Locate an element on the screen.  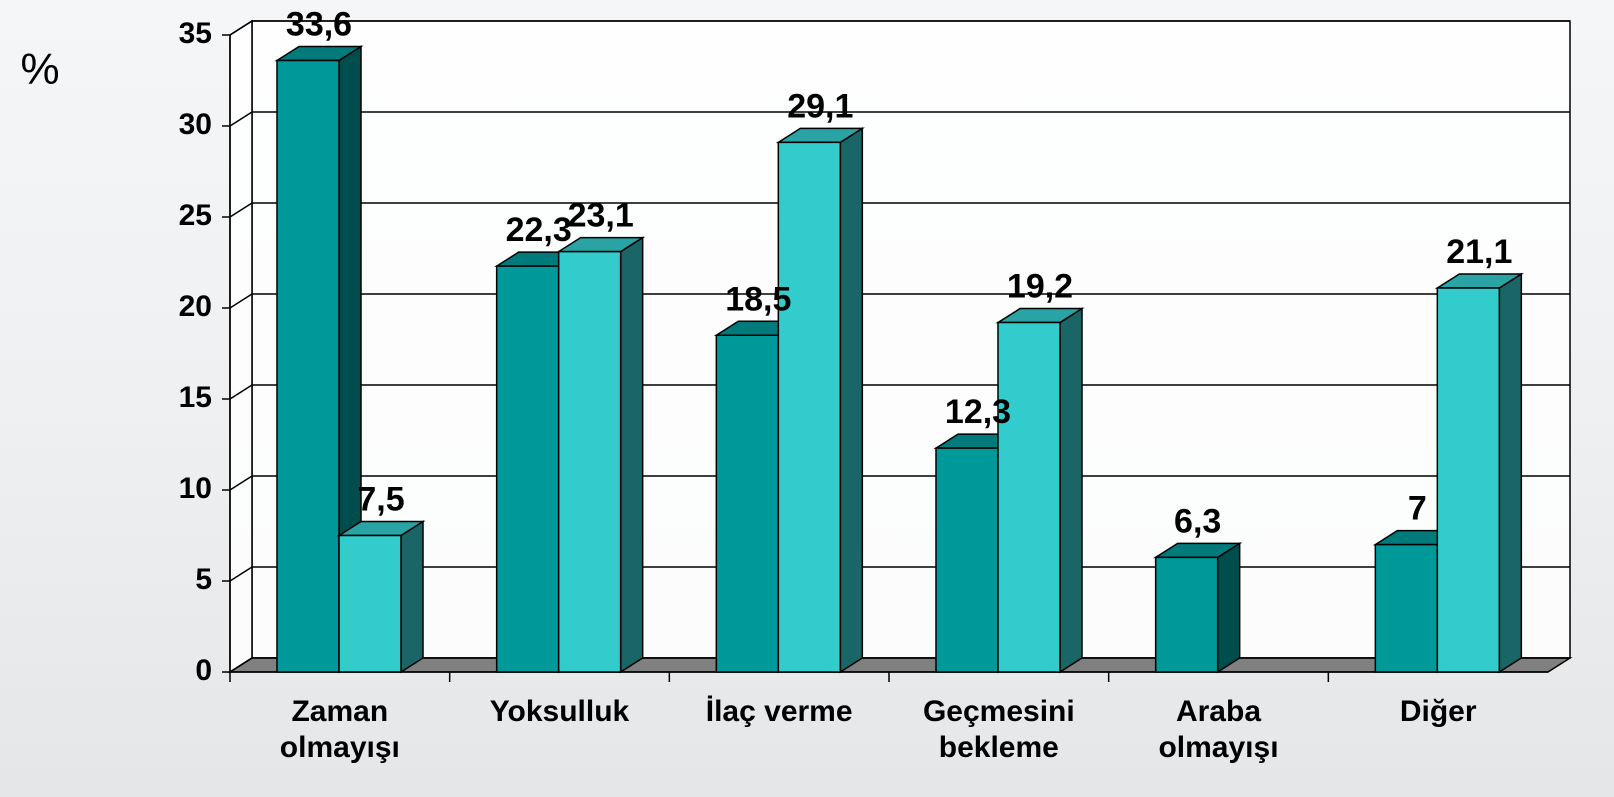
value-label: 33,6 is located at coordinates (319, 24).